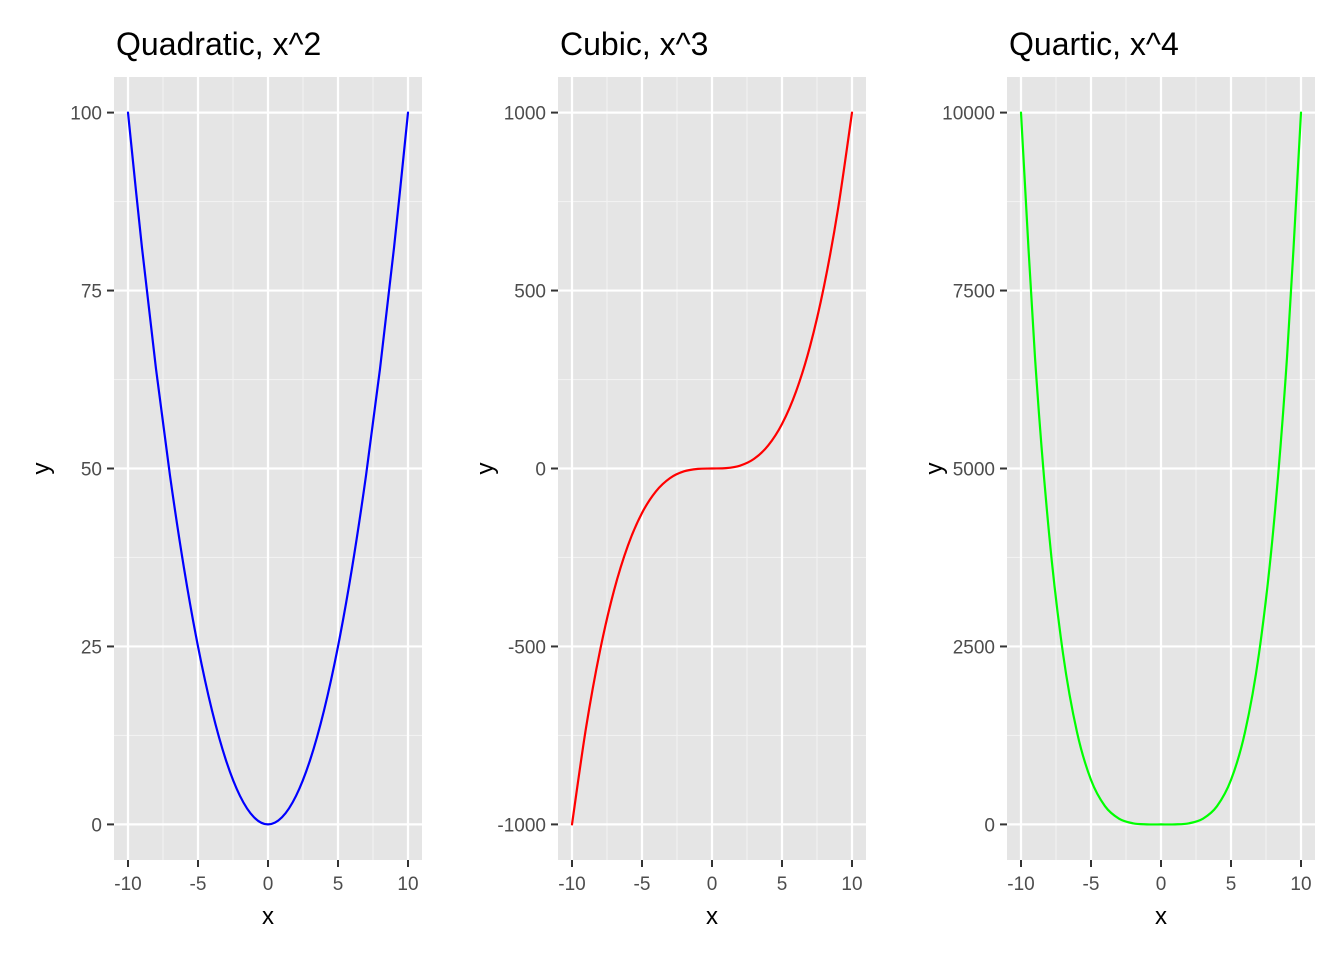 This screenshot has height=960, width=1344. I want to click on plot-title: Cubic, x^3, so click(634, 44).